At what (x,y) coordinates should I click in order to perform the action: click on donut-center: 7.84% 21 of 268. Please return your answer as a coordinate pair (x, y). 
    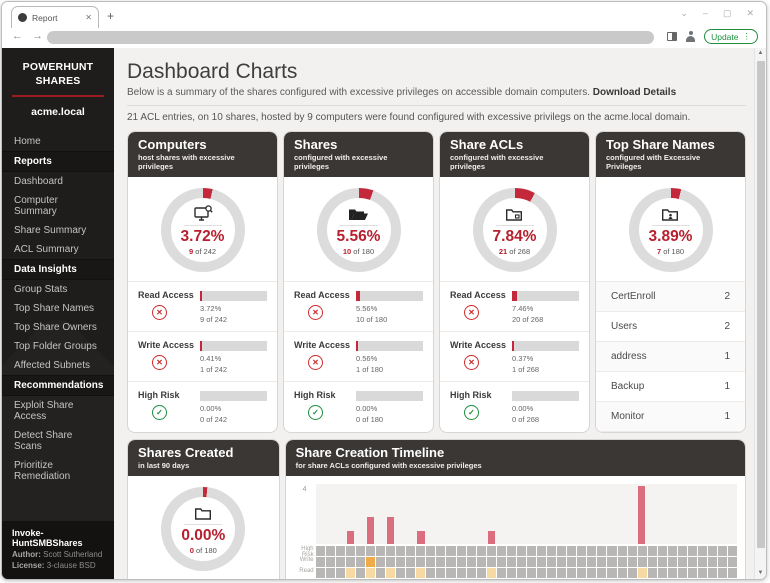
    Looking at the image, I should click on (515, 230).